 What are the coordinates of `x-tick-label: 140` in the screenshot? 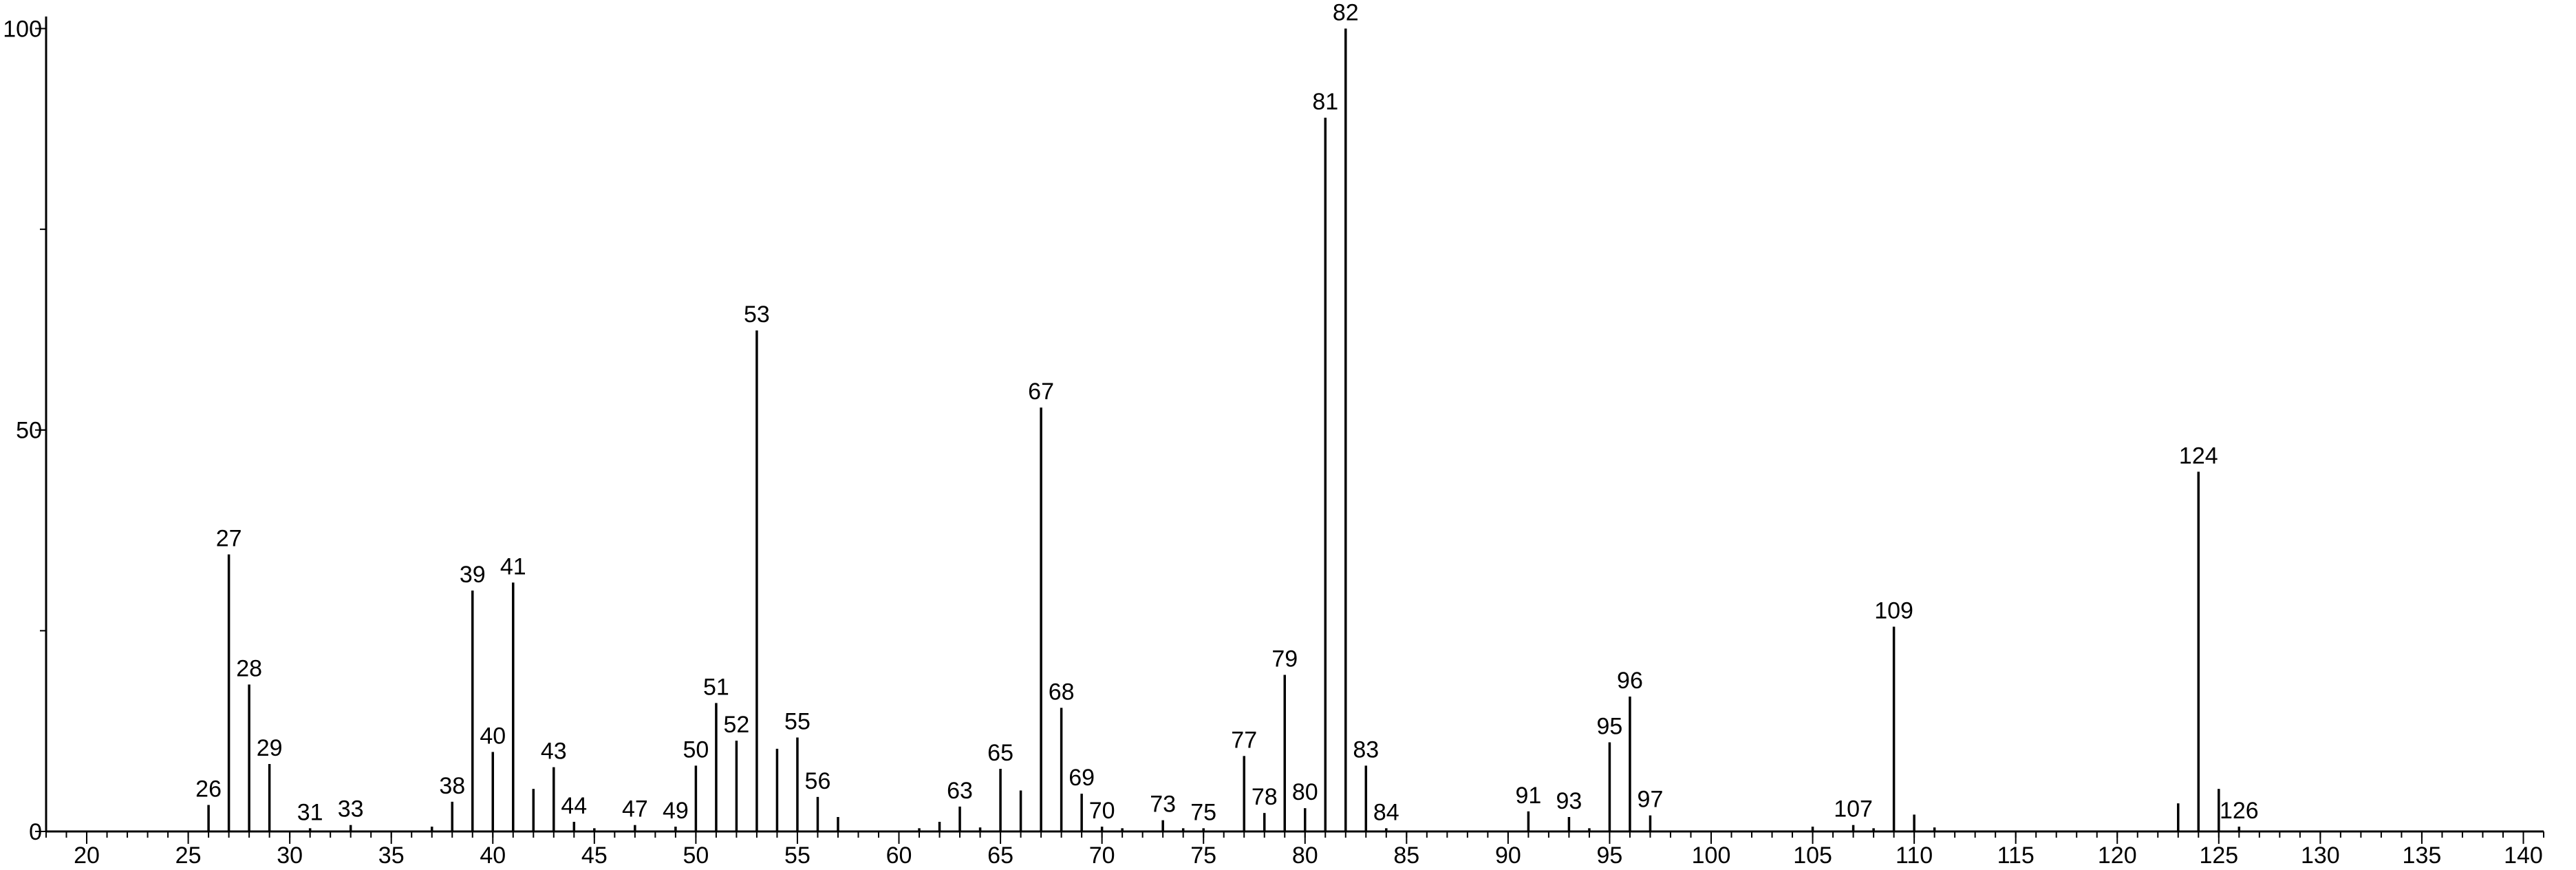 It's located at (2524, 855).